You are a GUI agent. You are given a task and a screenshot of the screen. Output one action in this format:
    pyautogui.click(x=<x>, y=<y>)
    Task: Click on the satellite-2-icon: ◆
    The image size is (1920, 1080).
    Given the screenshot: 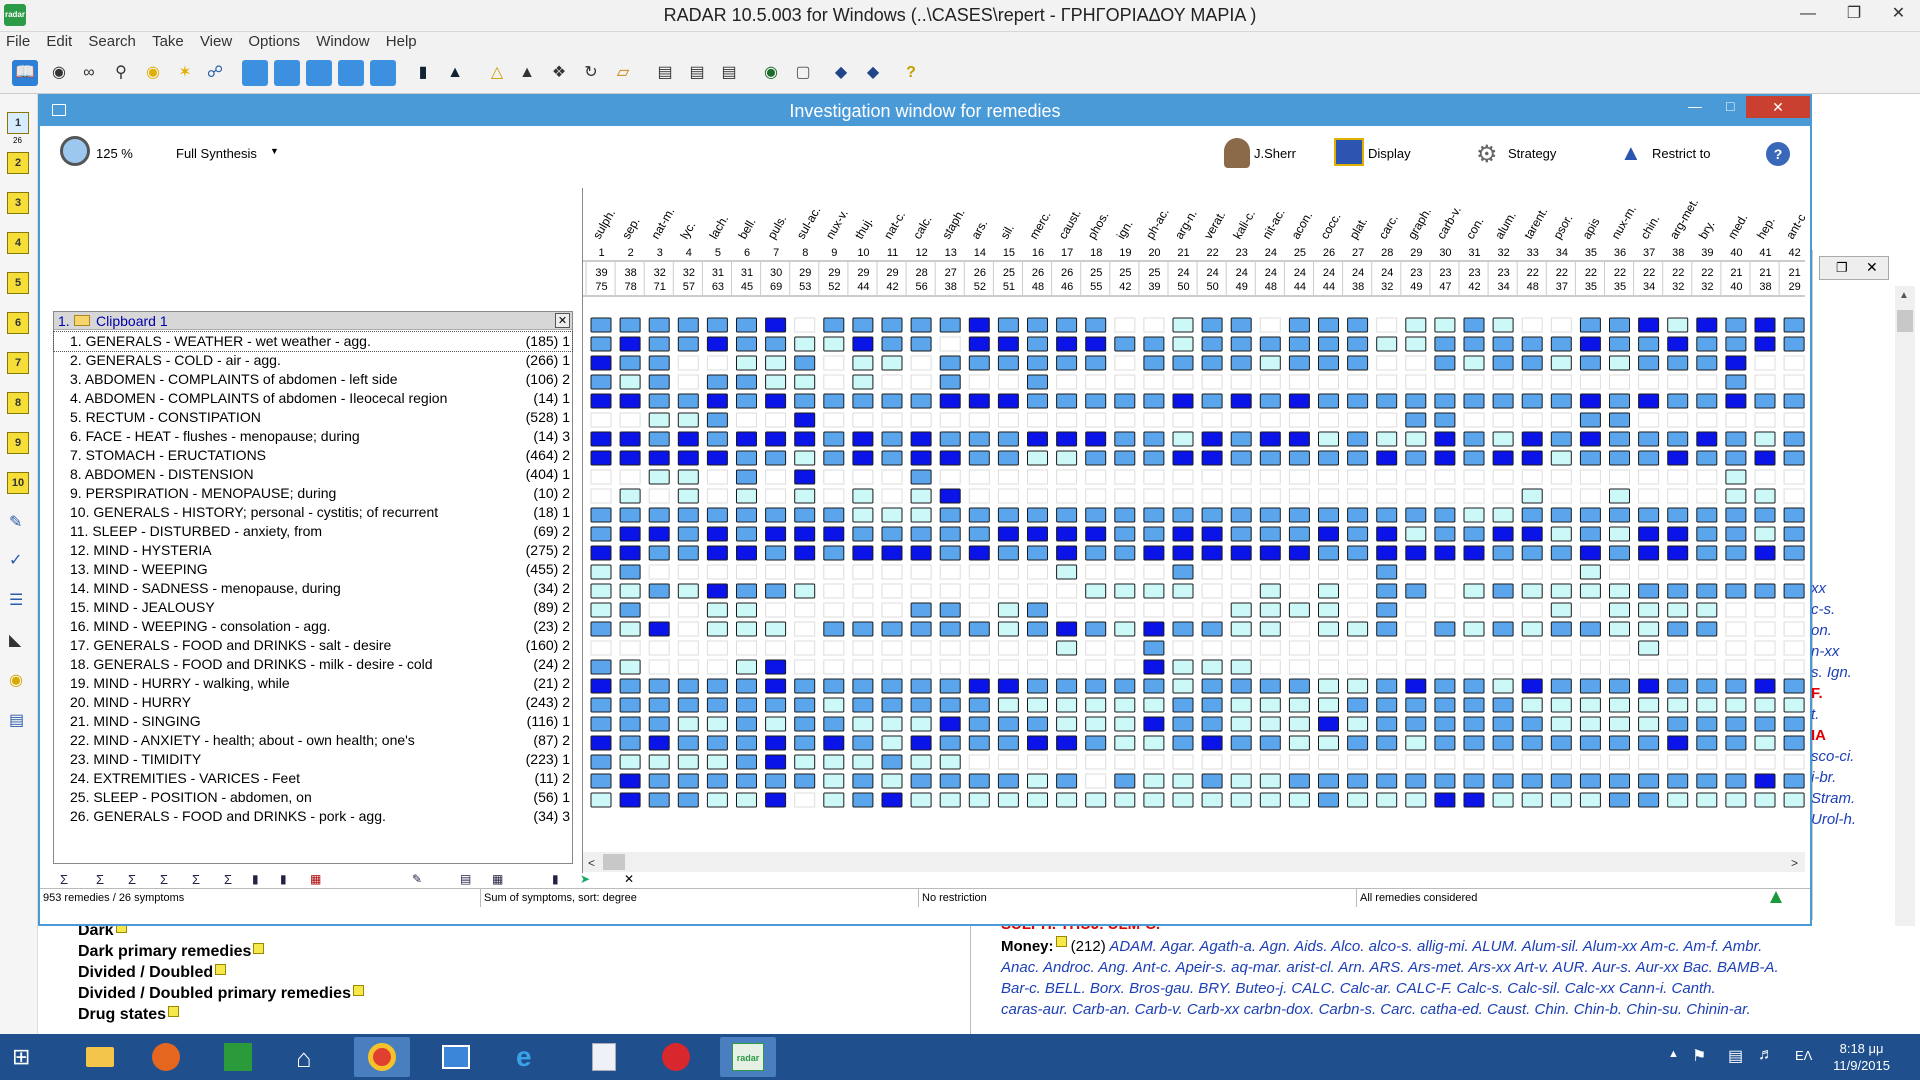 What is the action you would take?
    pyautogui.click(x=873, y=72)
    